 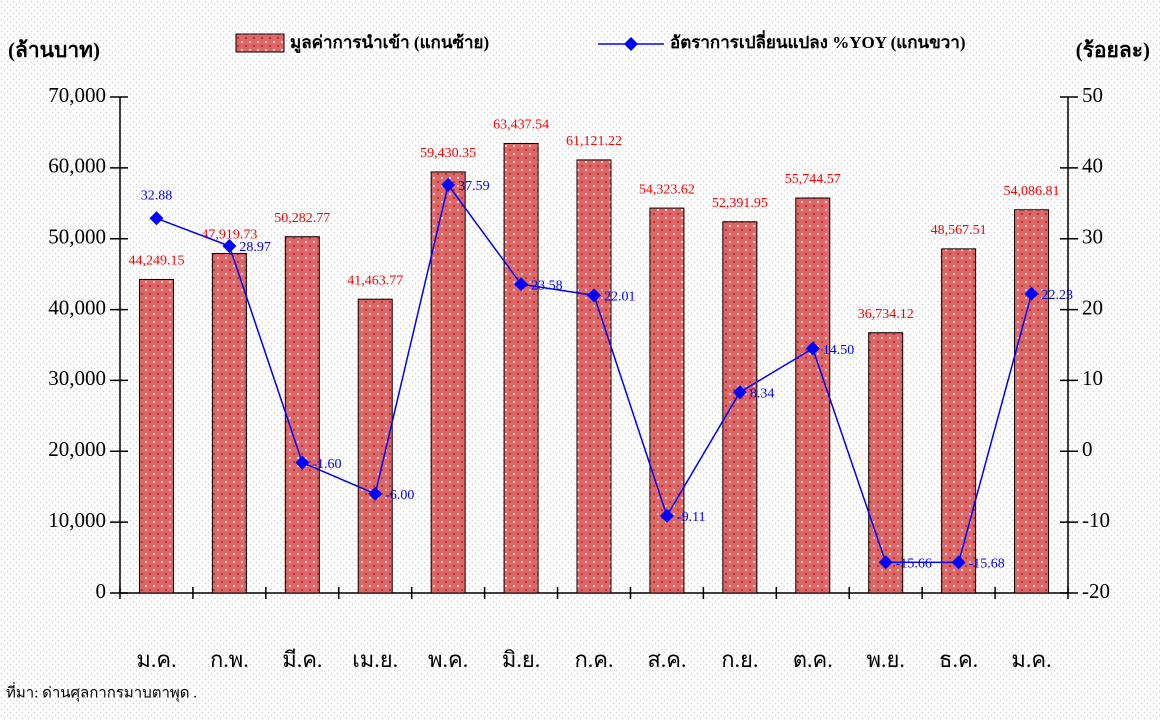 What do you see at coordinates (1092, 378) in the screenshot?
I see `y2-tick-label: 10` at bounding box center [1092, 378].